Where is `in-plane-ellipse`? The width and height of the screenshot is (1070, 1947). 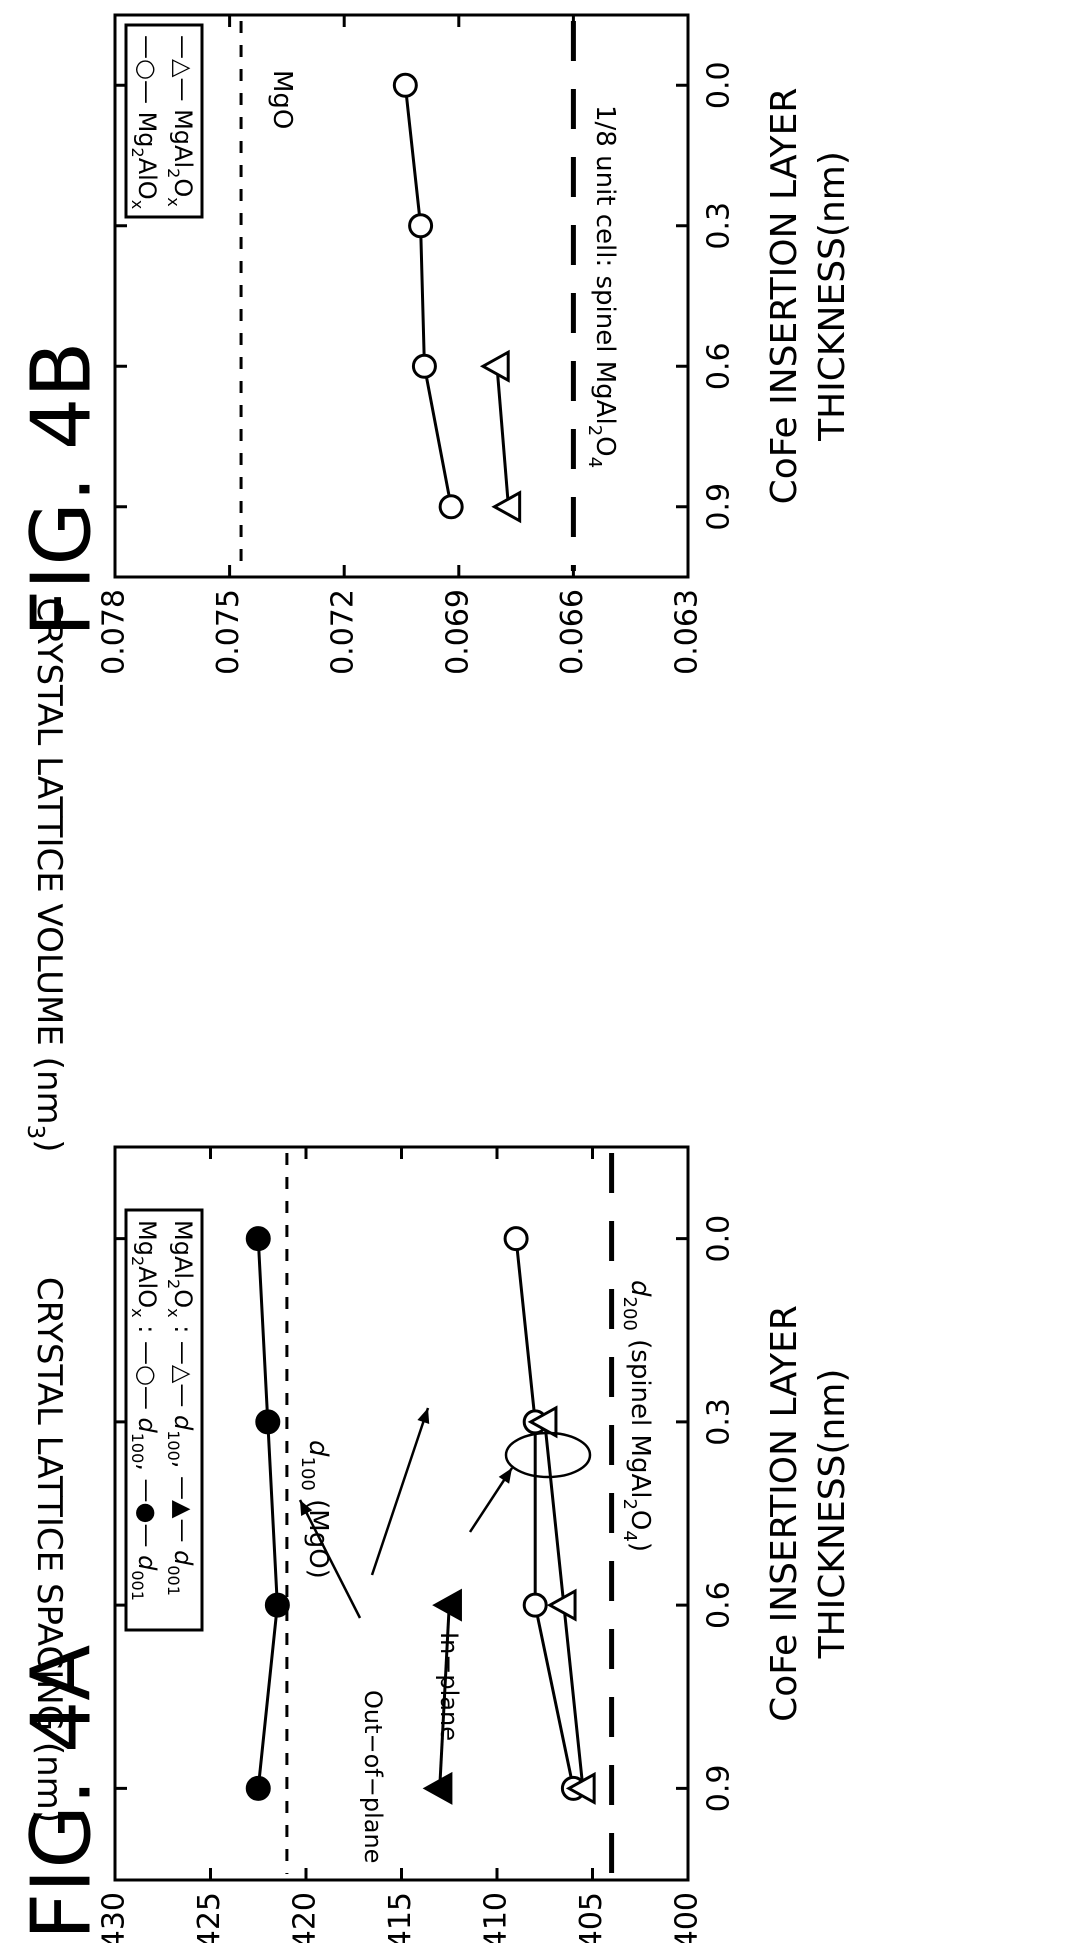 in-plane-ellipse is located at coordinates (548, 1455).